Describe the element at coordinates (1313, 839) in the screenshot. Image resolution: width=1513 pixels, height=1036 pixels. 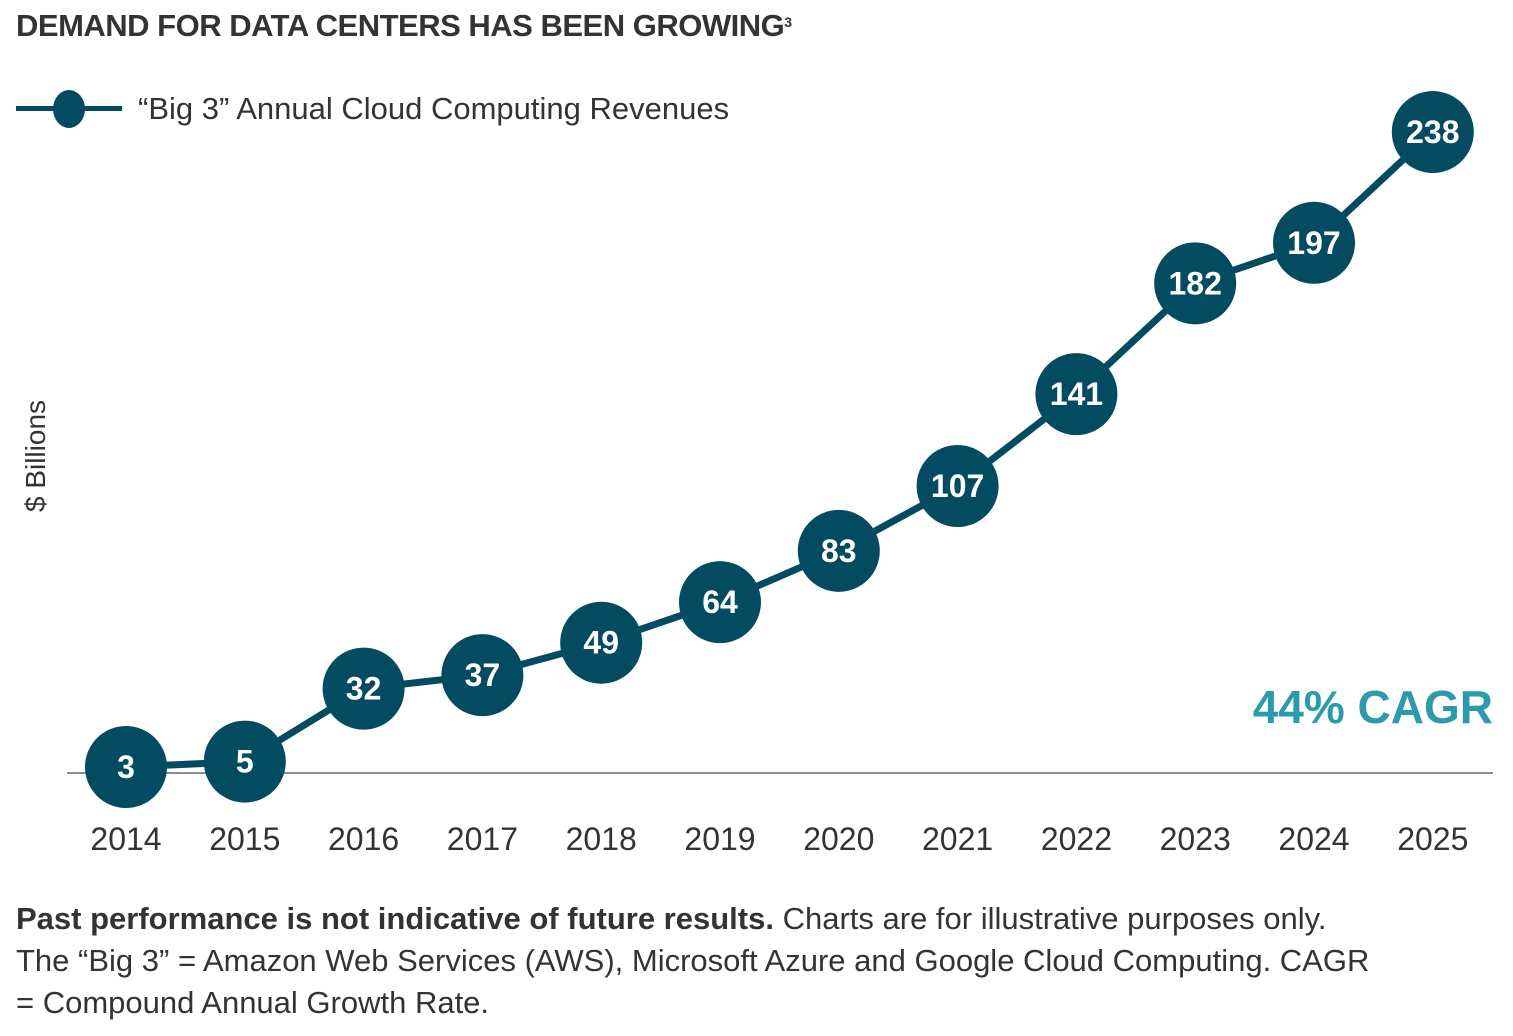
I see `x-tick-label: 2024` at that location.